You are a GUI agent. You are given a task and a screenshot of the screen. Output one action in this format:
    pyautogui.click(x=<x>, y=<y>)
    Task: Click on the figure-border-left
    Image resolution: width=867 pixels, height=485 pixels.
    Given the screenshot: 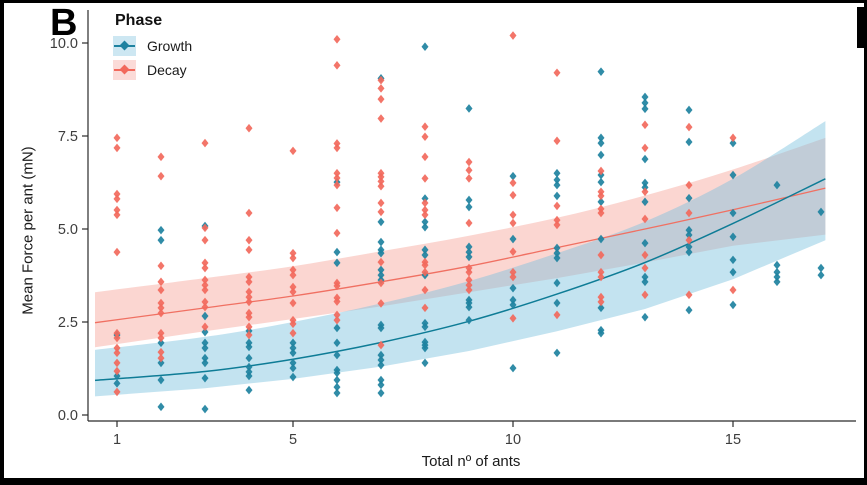 What is the action you would take?
    pyautogui.click(x=2, y=242)
    